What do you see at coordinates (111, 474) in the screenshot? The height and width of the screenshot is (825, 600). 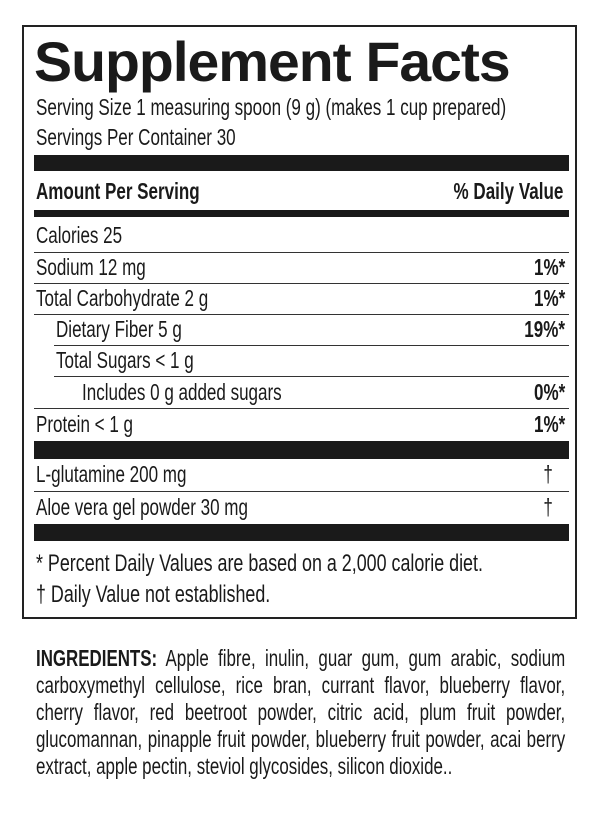 I see `ingredient-row-glutamine: L-glutamine 200 mg` at bounding box center [111, 474].